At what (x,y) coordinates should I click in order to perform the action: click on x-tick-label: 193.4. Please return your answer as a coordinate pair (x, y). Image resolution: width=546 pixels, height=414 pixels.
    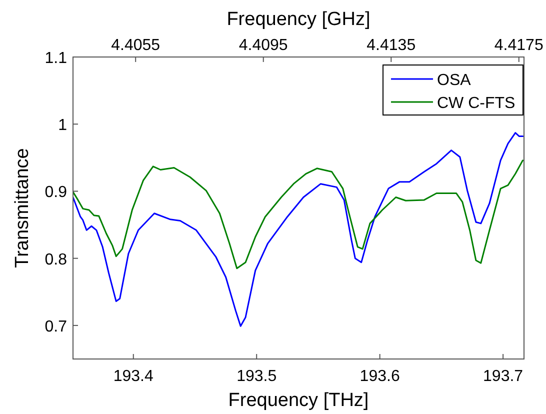
    Looking at the image, I should click on (133, 376).